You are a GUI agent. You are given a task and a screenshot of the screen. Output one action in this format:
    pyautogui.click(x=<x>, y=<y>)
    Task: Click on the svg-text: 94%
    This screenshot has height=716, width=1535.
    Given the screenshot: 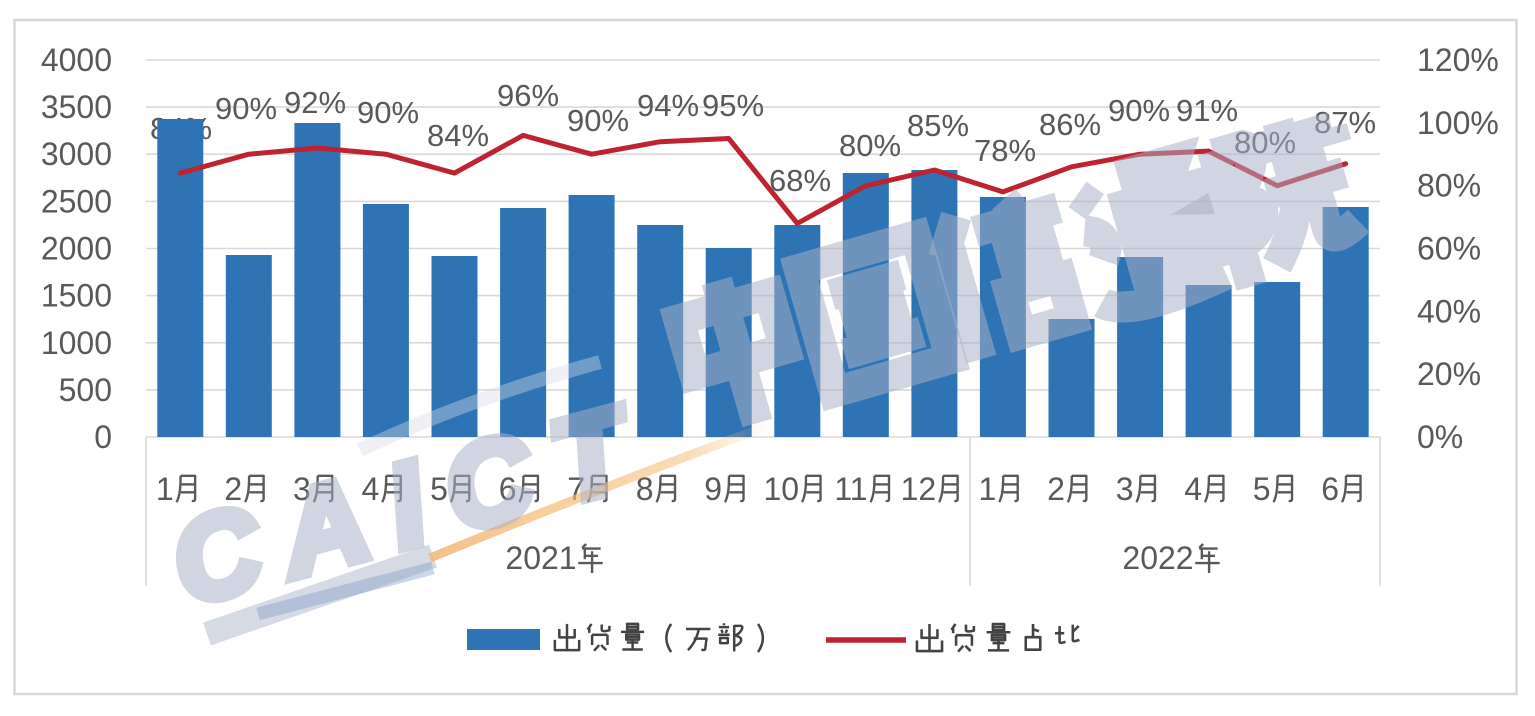 What is the action you would take?
    pyautogui.click(x=668, y=105)
    